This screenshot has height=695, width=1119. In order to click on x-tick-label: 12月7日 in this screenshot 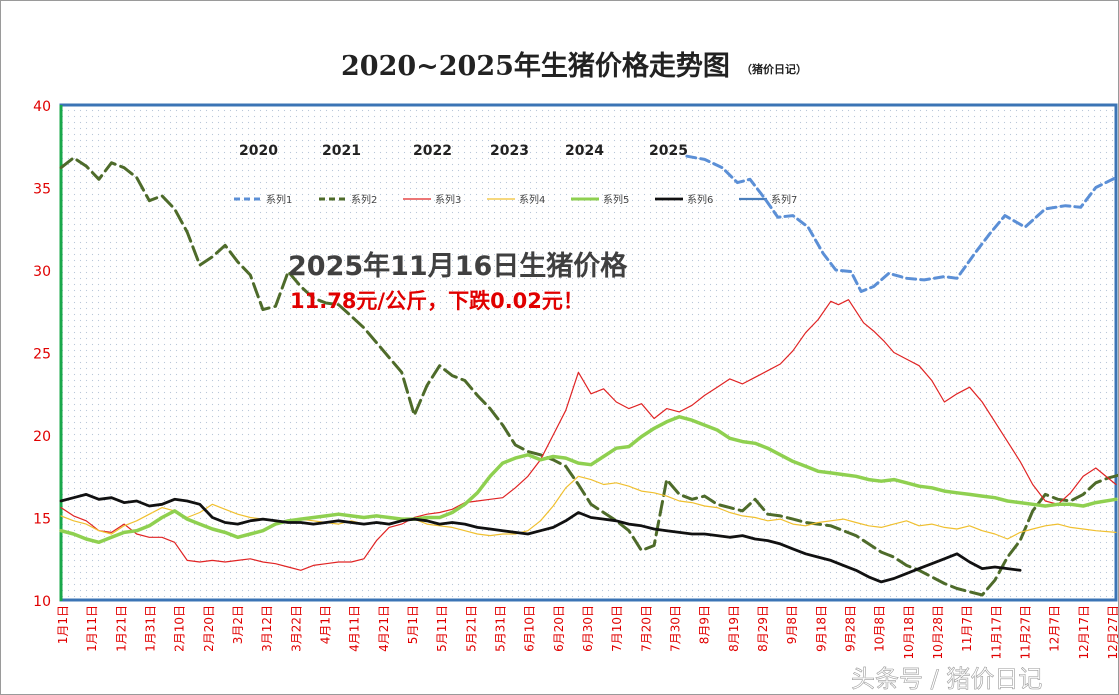, I will do `click(1055, 628)`.